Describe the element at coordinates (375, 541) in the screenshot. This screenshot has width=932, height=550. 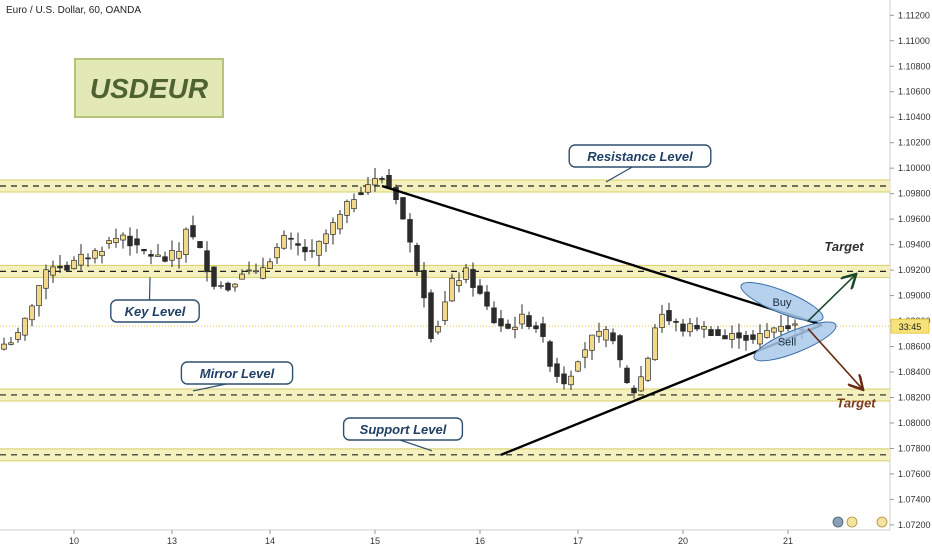
I see `x-tick-label: 15` at that location.